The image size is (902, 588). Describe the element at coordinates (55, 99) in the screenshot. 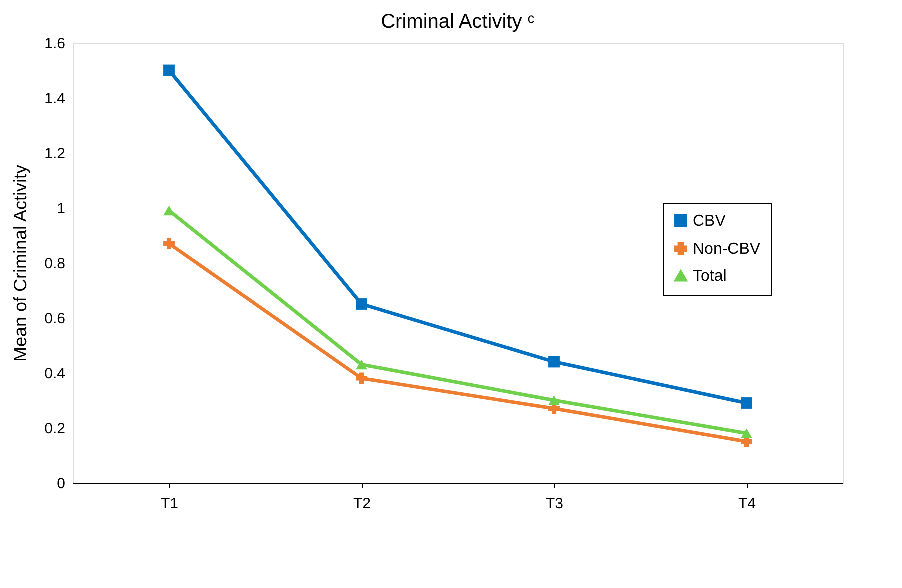

I see `y-tick-label: 1.4` at that location.